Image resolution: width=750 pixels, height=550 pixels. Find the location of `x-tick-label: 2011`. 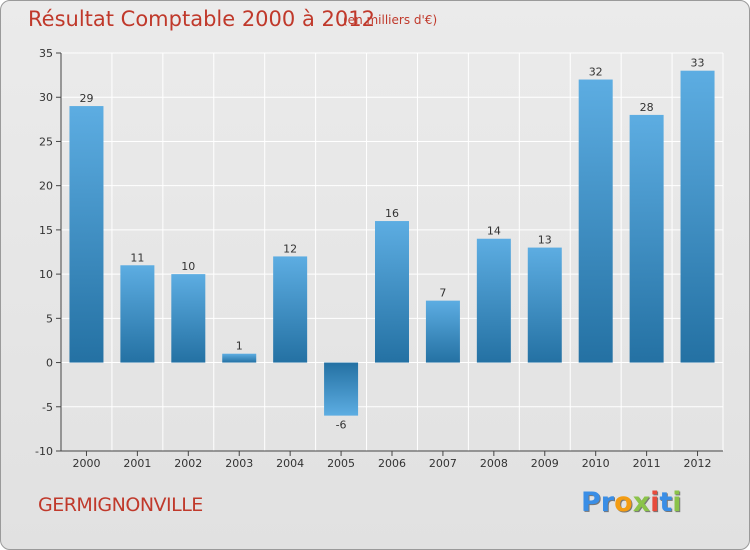

x-tick-label: 2011 is located at coordinates (647, 463).